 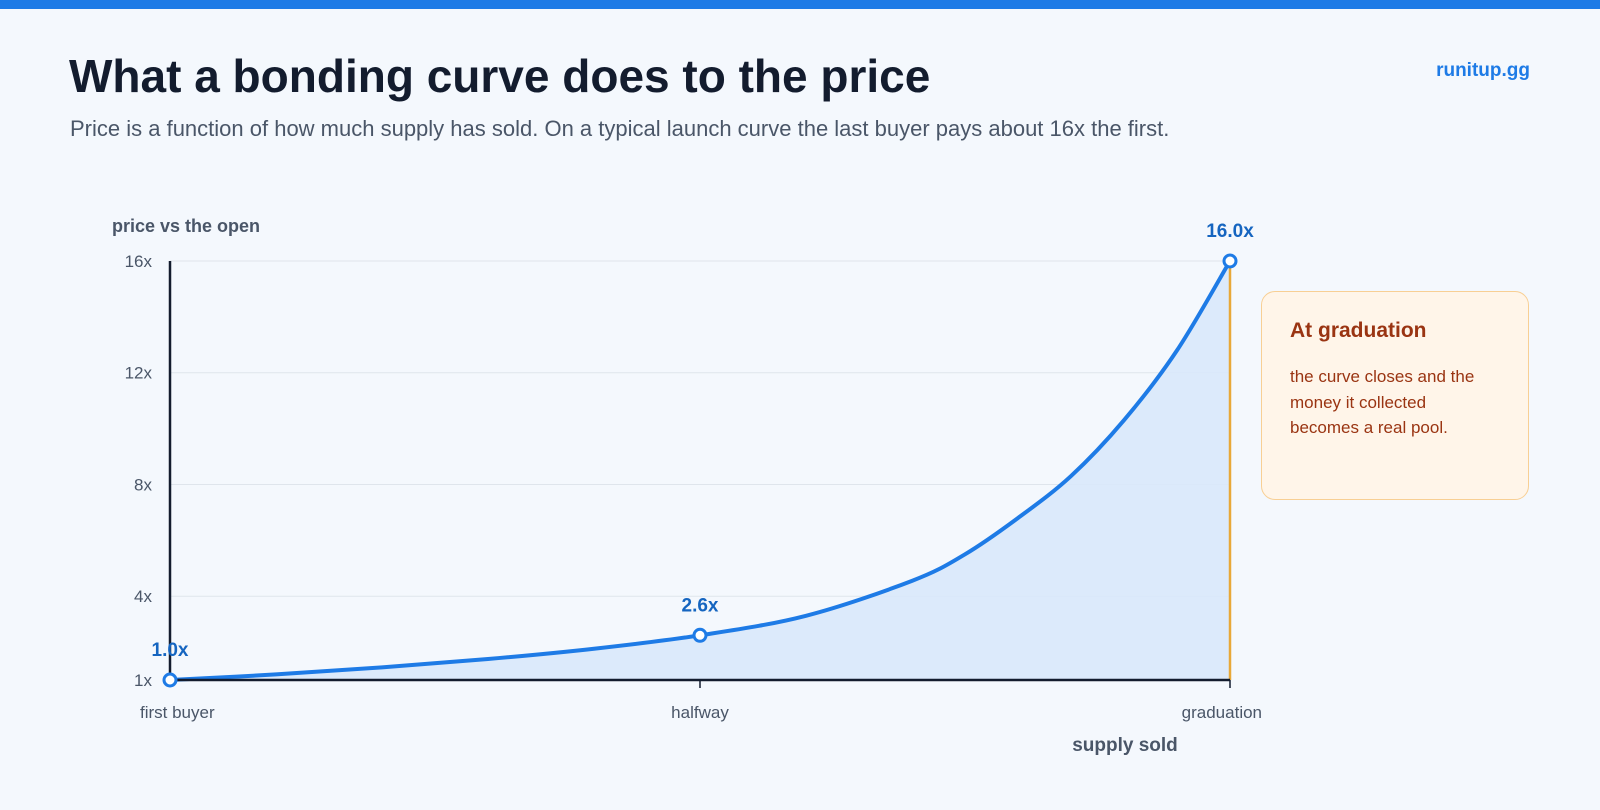 I want to click on highlight-label: 2.6x, so click(x=700, y=605).